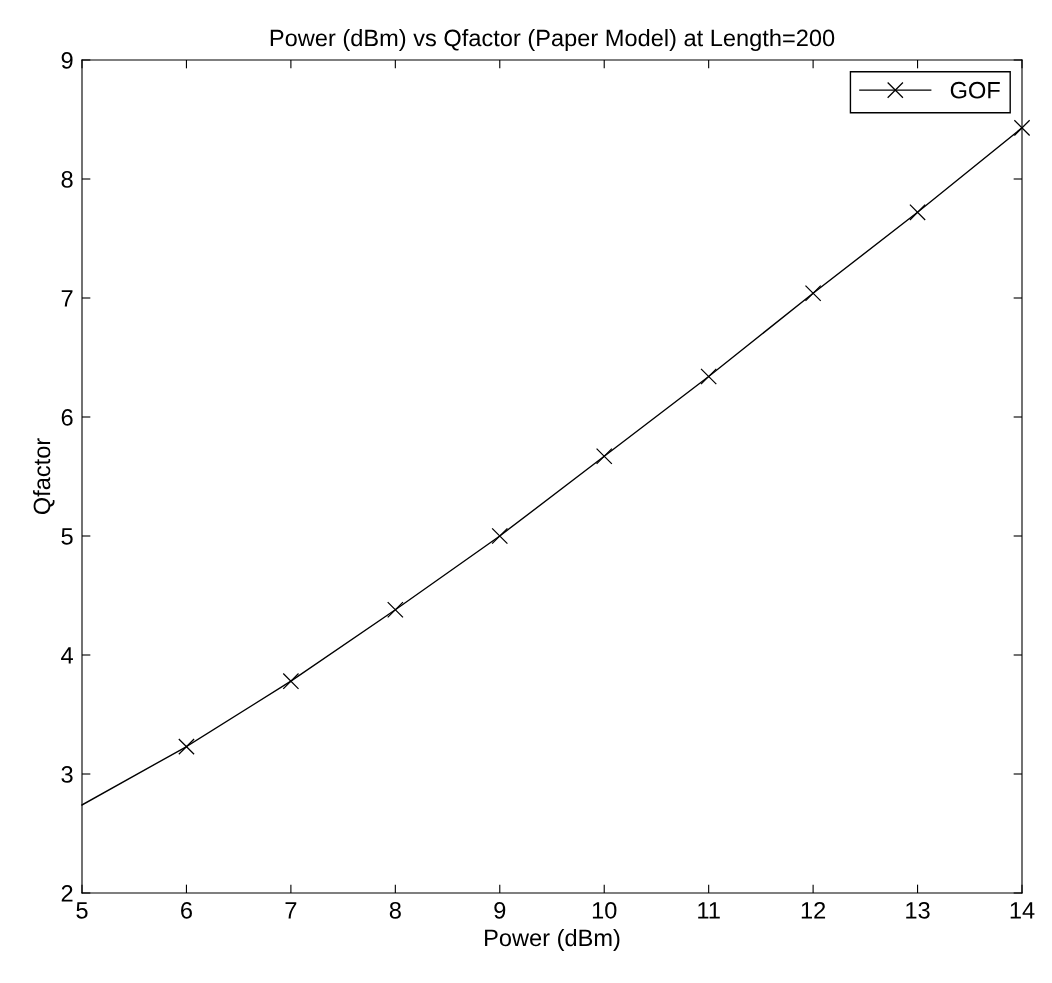 The height and width of the screenshot is (983, 1052). Describe the element at coordinates (67, 298) in the screenshot. I see `y-tick-label: 7` at that location.